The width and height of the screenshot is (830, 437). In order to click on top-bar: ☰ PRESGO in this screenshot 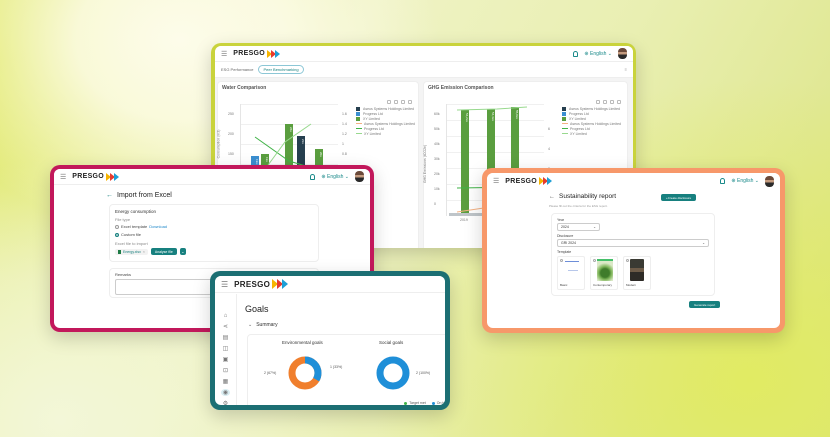, I will do `click(330, 284)`.